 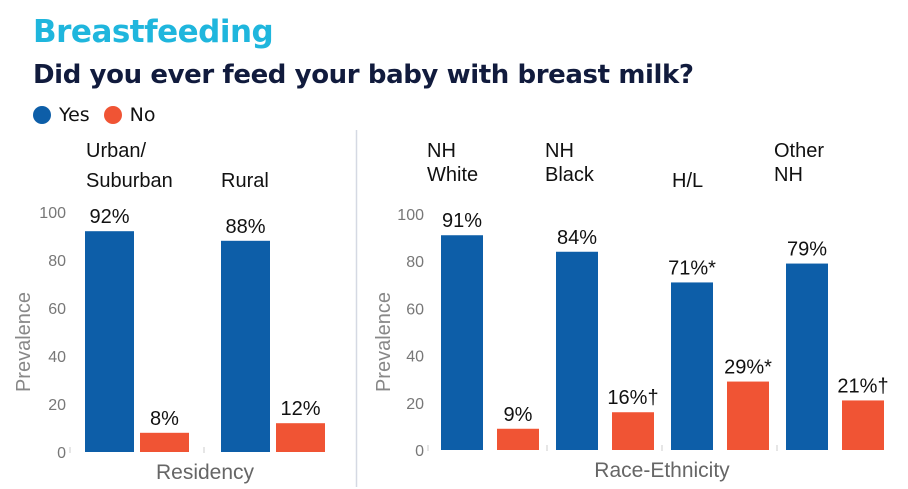 What do you see at coordinates (74, 115) in the screenshot?
I see `legend-label-yes: Yes` at bounding box center [74, 115].